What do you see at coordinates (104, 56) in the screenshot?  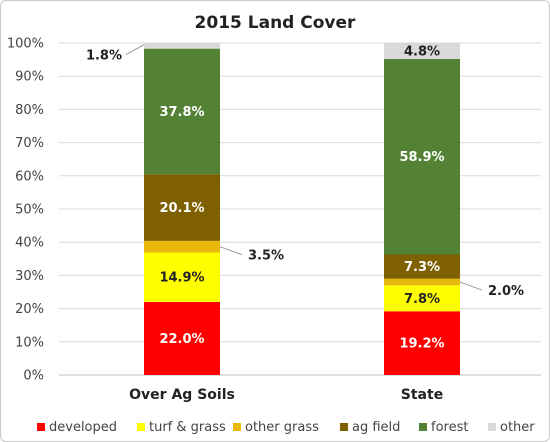 I see `data-label: 1.8%` at bounding box center [104, 56].